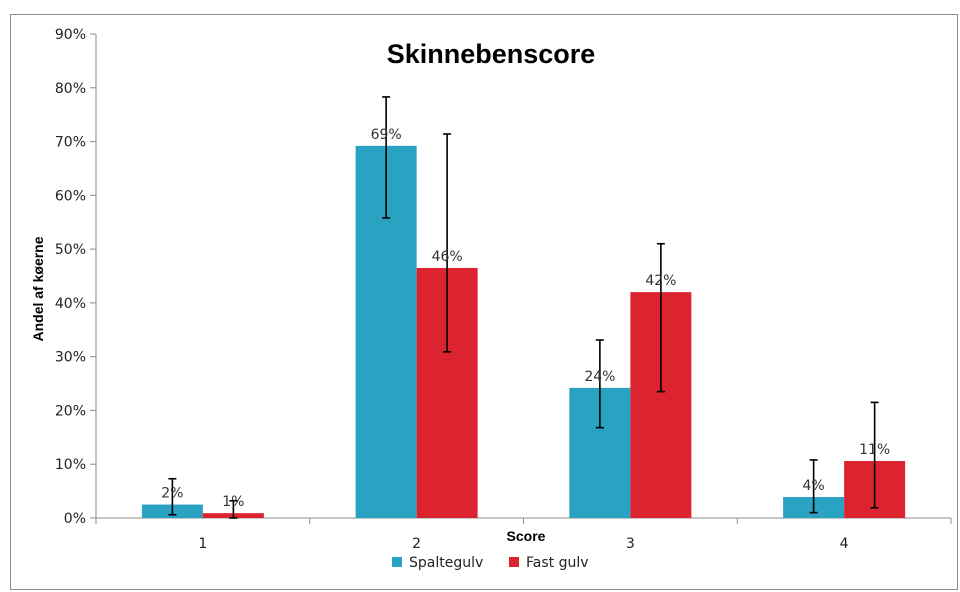 This screenshot has height=592, width=960. What do you see at coordinates (386, 135) in the screenshot?
I see `data-label: 69%` at bounding box center [386, 135].